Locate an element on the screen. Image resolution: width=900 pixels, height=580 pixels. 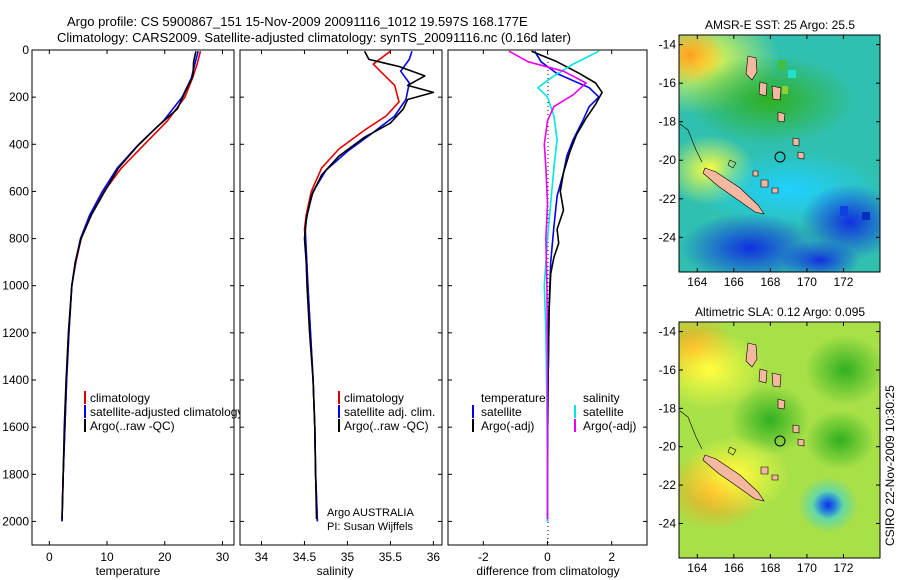
y-tick-label: 1200 is located at coordinates (15, 333).